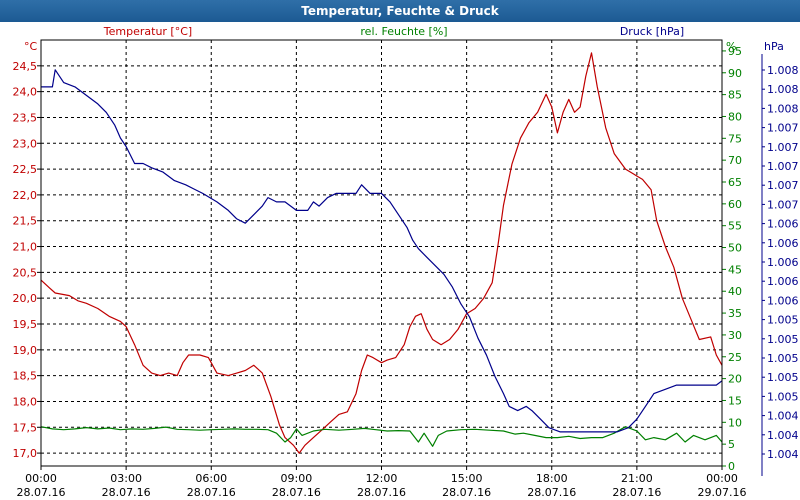 This screenshot has width=800, height=500. Describe the element at coordinates (25, 427) in the screenshot. I see `temperature-tick-label: 17,5` at that location.